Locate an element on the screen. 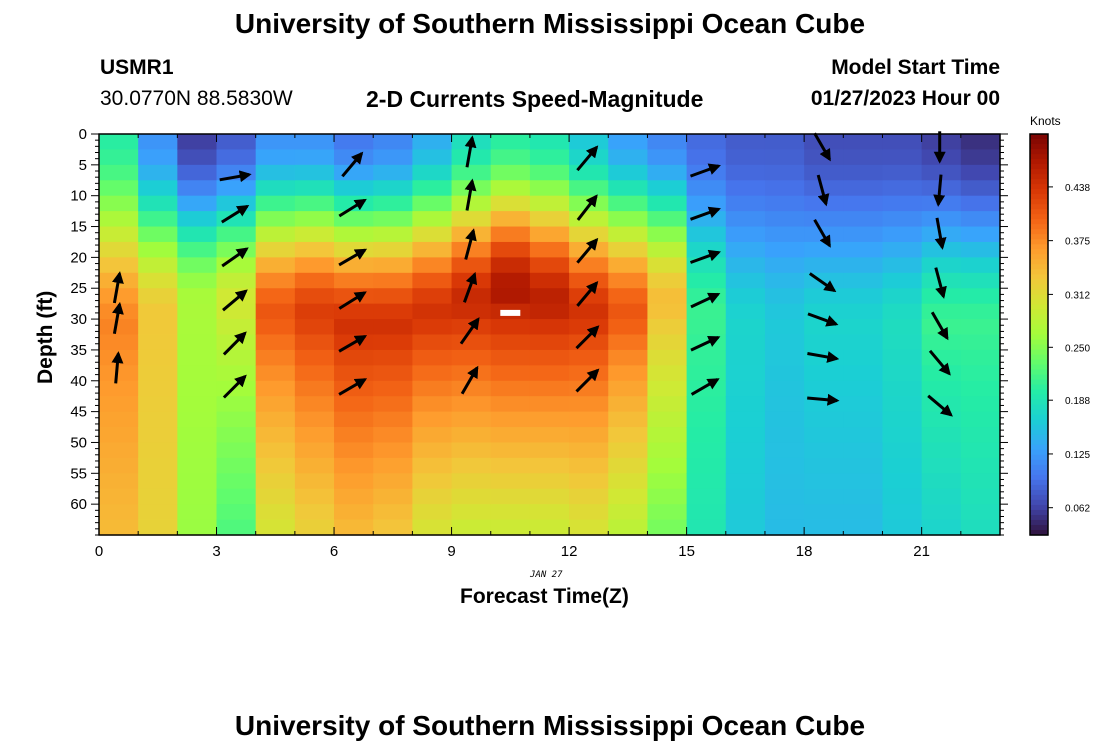 The width and height of the screenshot is (1100, 750). plot-title: 2-D Currents Speed-Magnitude is located at coordinates (535, 99).